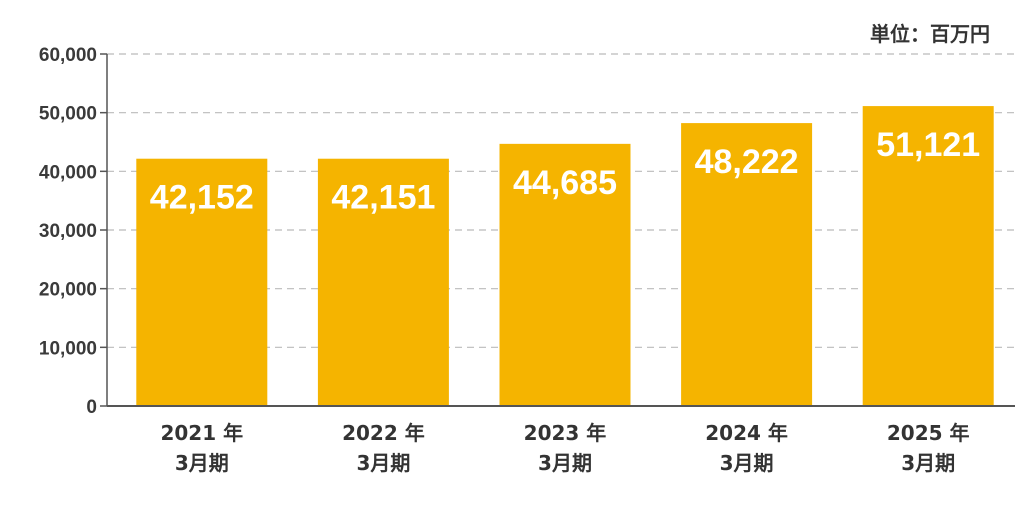  What do you see at coordinates (565, 433) in the screenshot?
I see `x-tick-label-year: 2023 年` at bounding box center [565, 433].